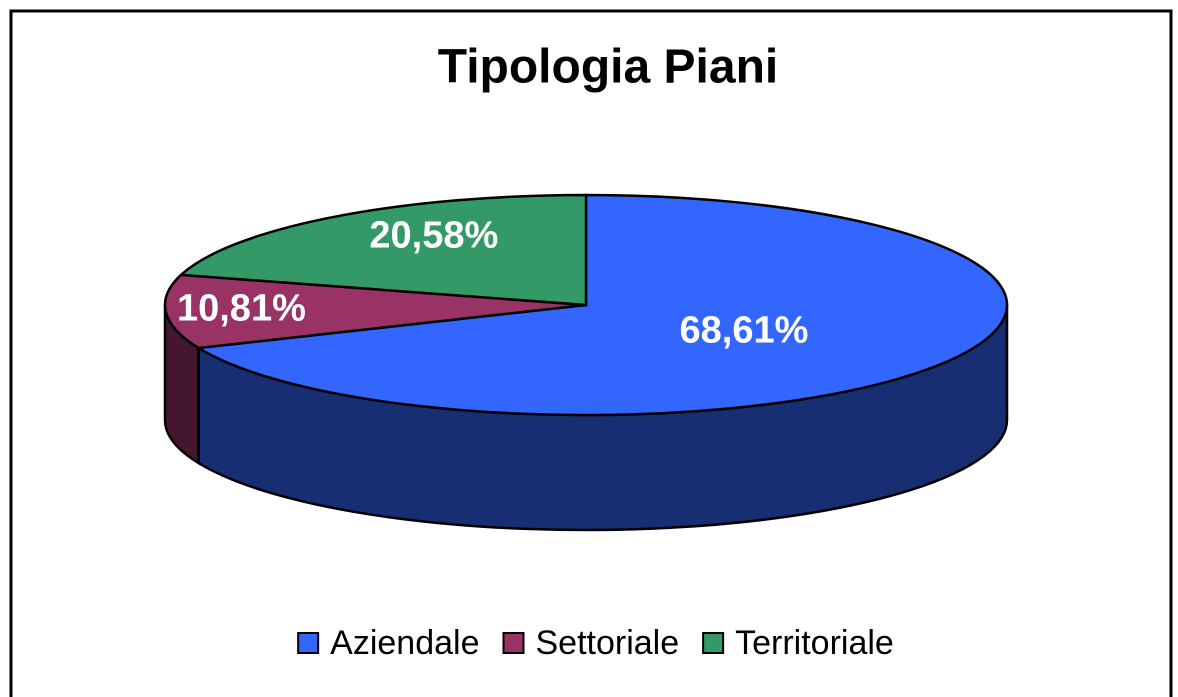 This screenshot has height=697, width=1178. Describe the element at coordinates (814, 643) in the screenshot. I see `legend-label: Territoriale` at that location.